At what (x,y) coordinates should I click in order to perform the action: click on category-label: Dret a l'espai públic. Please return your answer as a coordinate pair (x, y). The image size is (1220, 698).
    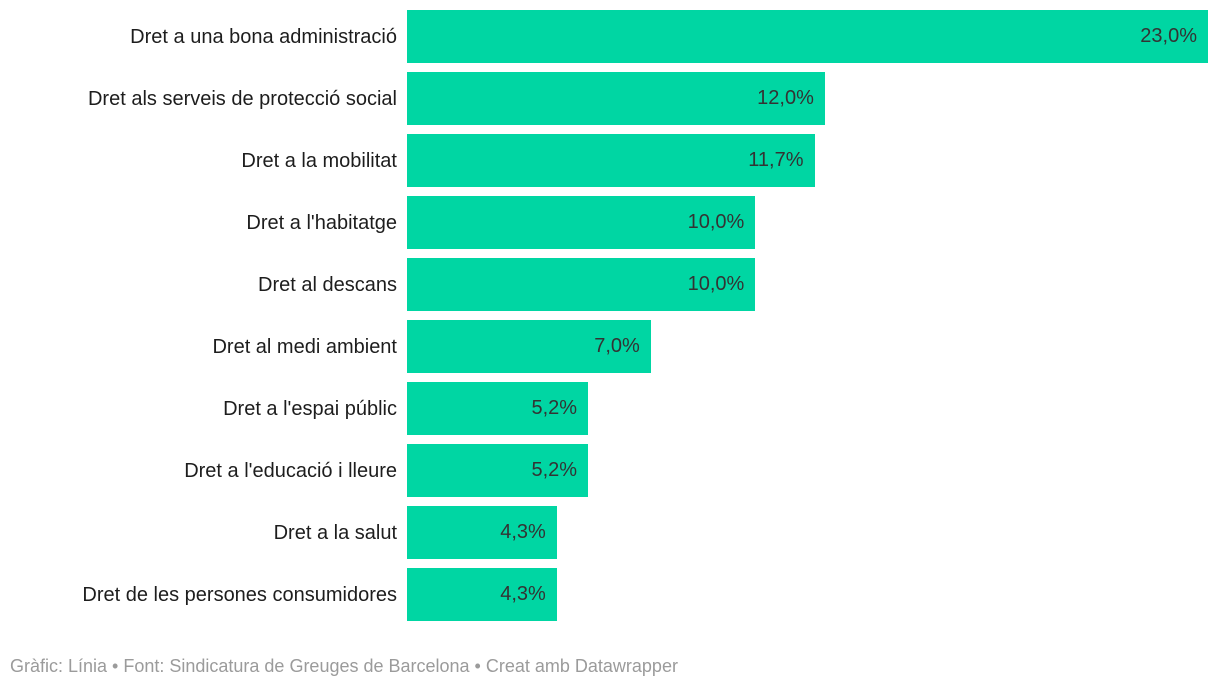
    Looking at the image, I should click on (310, 408).